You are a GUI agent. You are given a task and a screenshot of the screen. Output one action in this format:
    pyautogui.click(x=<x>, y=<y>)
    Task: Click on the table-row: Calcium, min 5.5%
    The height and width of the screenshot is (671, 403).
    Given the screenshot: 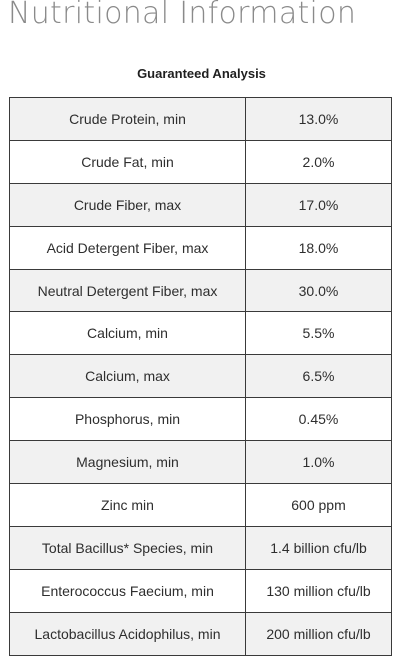 What is the action you would take?
    pyautogui.click(x=200, y=333)
    